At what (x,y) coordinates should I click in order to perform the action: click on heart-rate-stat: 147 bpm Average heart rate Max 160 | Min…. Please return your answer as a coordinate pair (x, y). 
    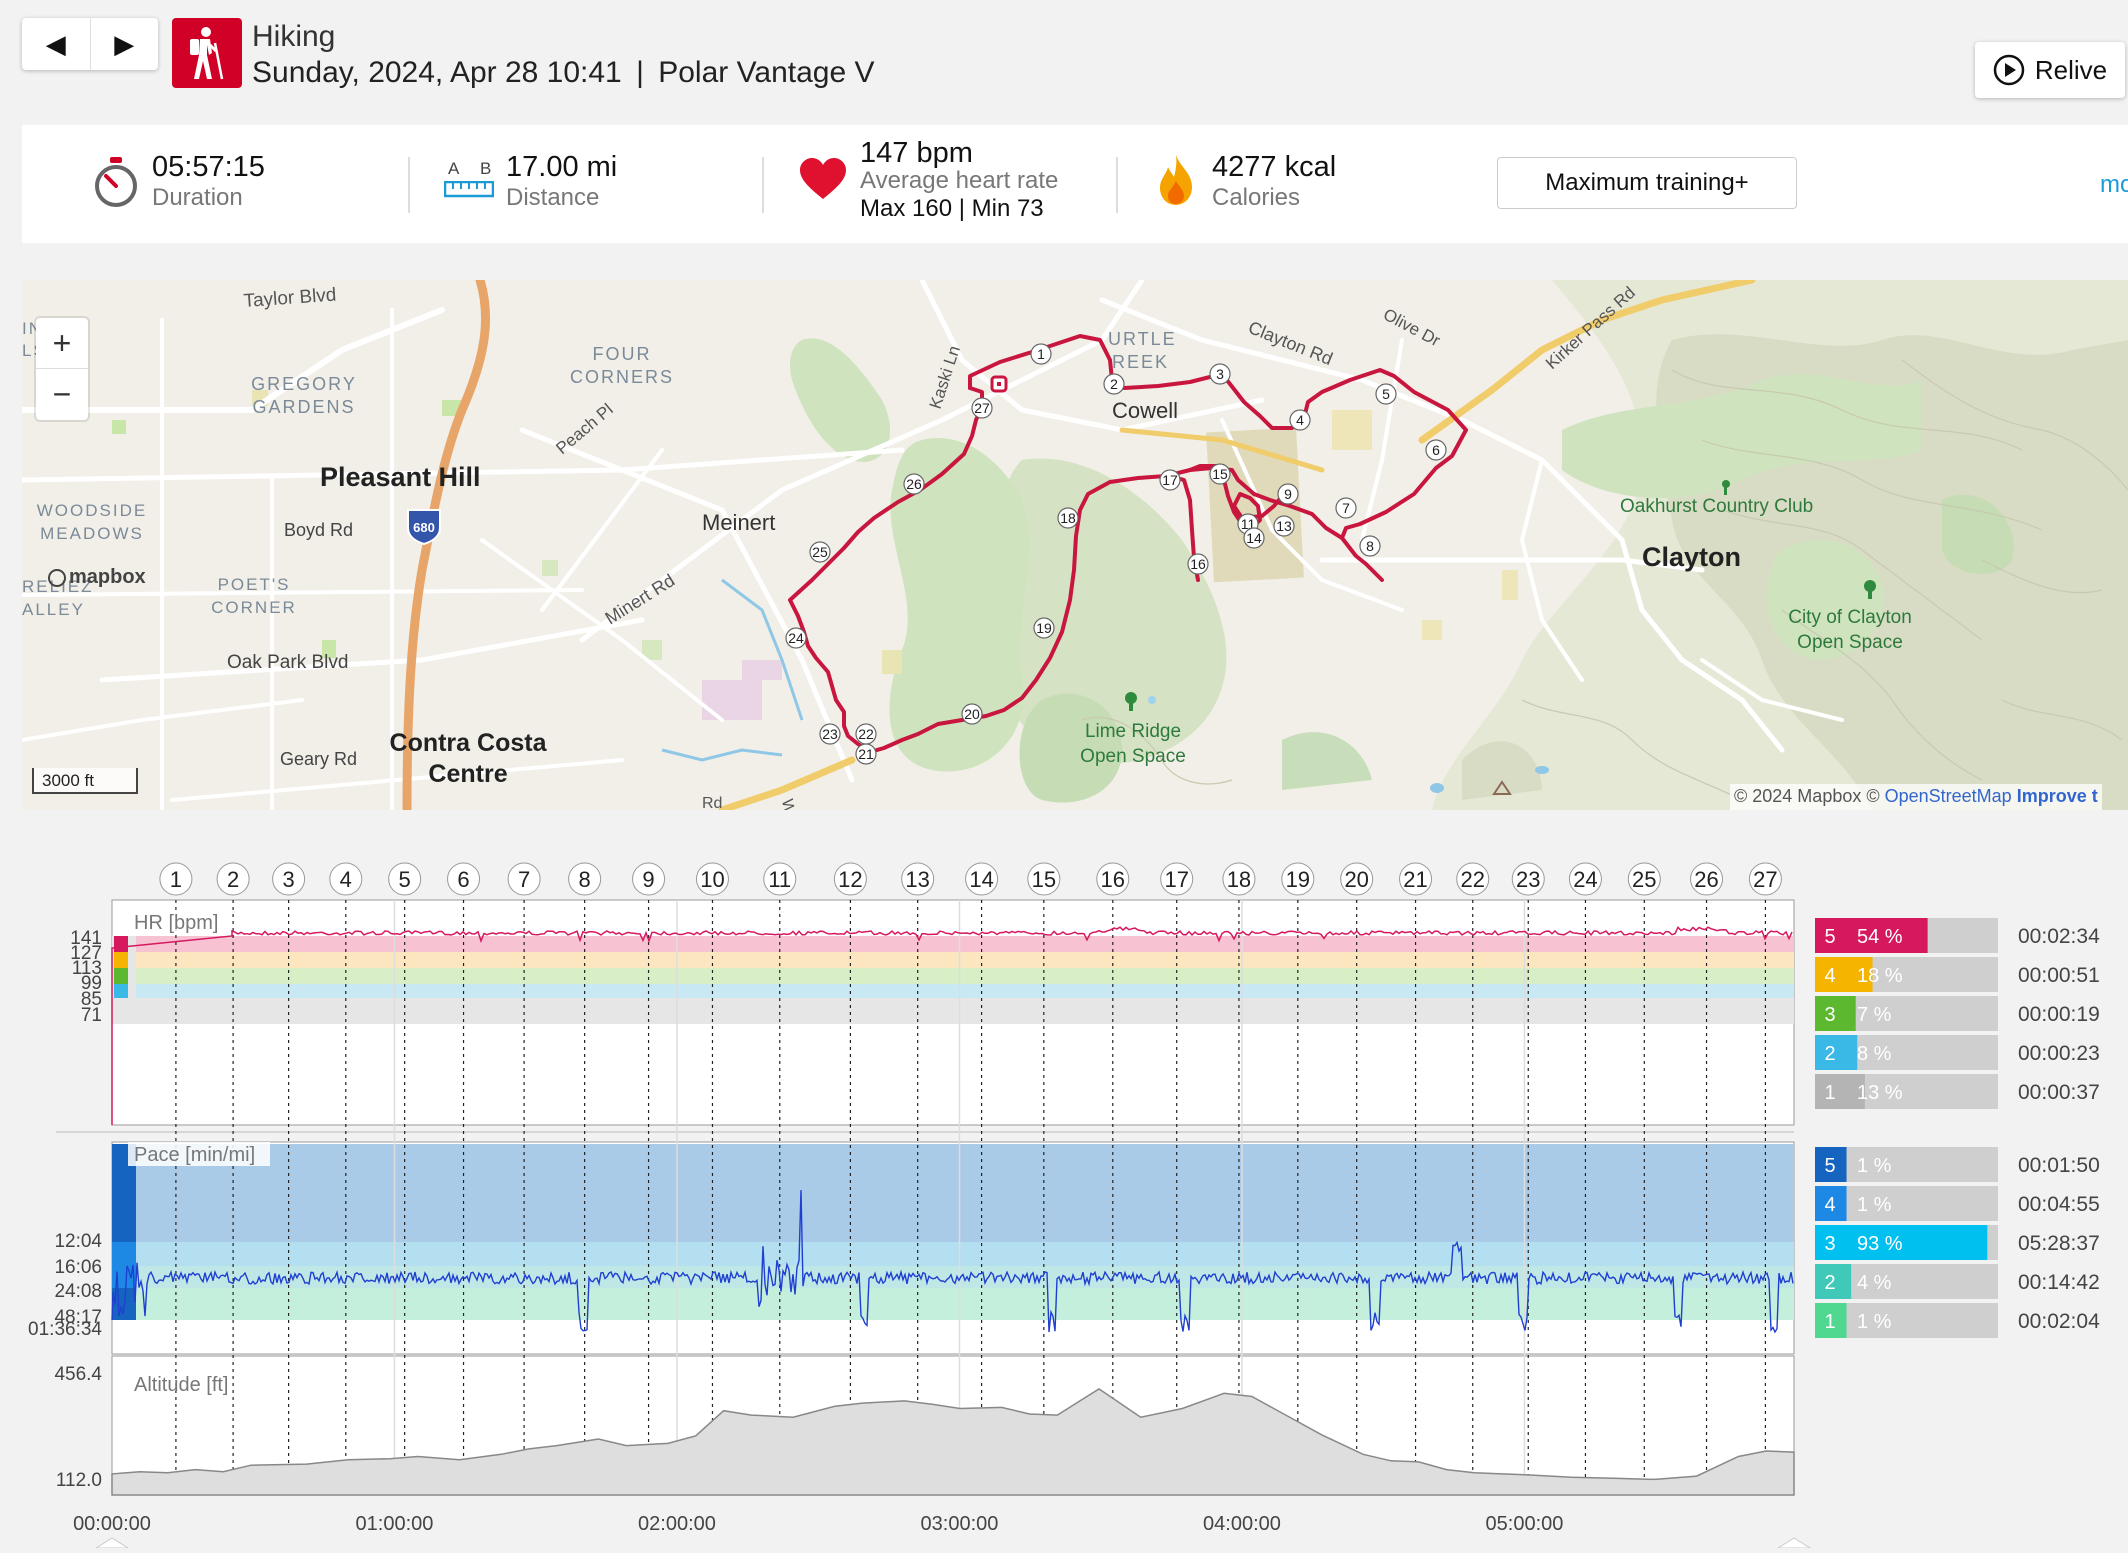
    Looking at the image, I should click on (961, 184).